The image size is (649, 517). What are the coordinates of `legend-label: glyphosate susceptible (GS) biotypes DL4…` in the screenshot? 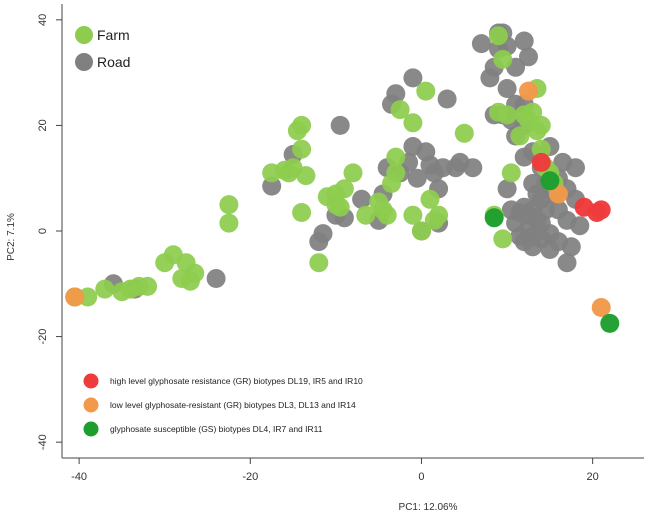 It's located at (216, 429).